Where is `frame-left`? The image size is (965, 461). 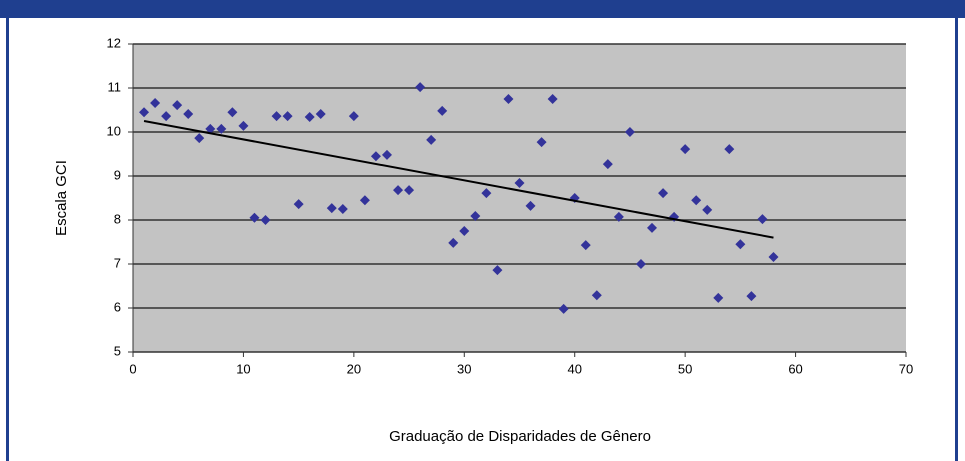
frame-left is located at coordinates (7, 239).